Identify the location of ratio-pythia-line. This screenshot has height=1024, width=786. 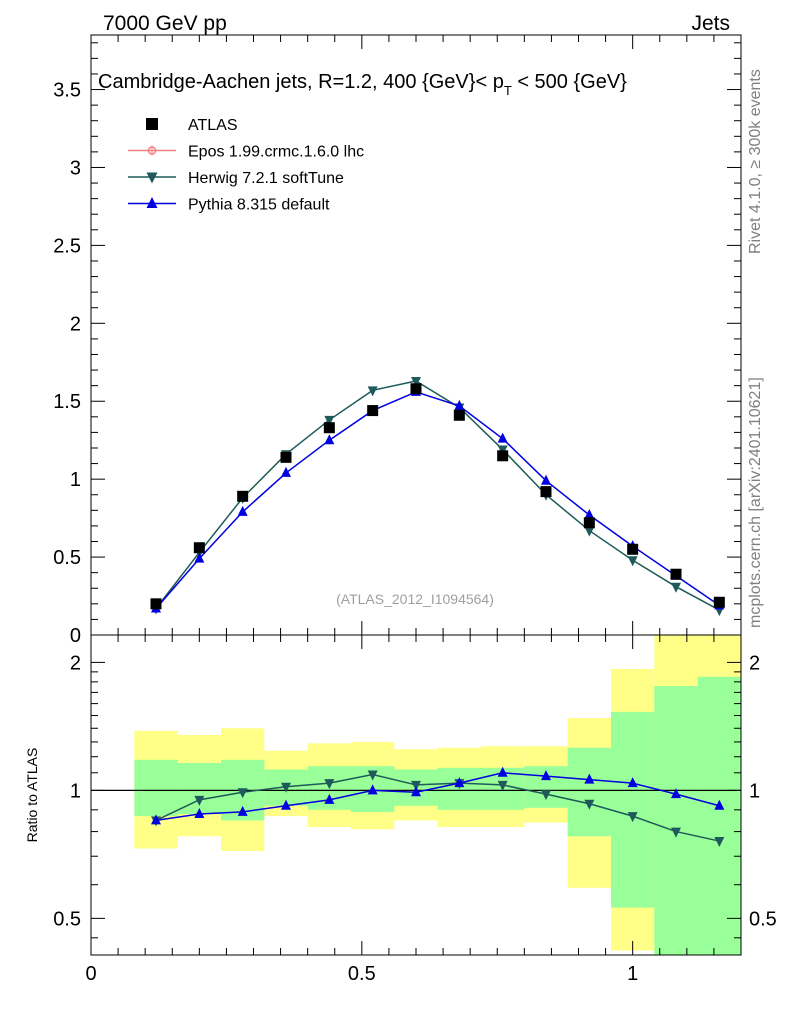
(437, 797).